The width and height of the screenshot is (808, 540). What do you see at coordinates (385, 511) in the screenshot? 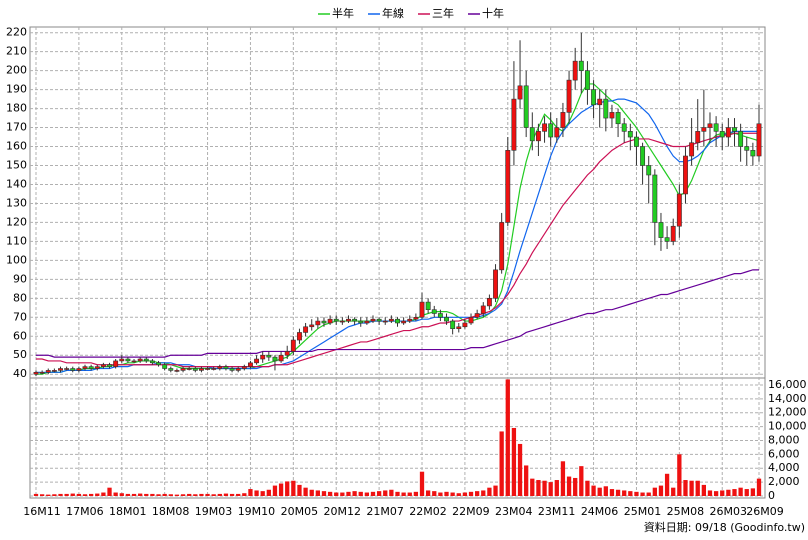
I see `x-tick-label: 21M07` at bounding box center [385, 511].